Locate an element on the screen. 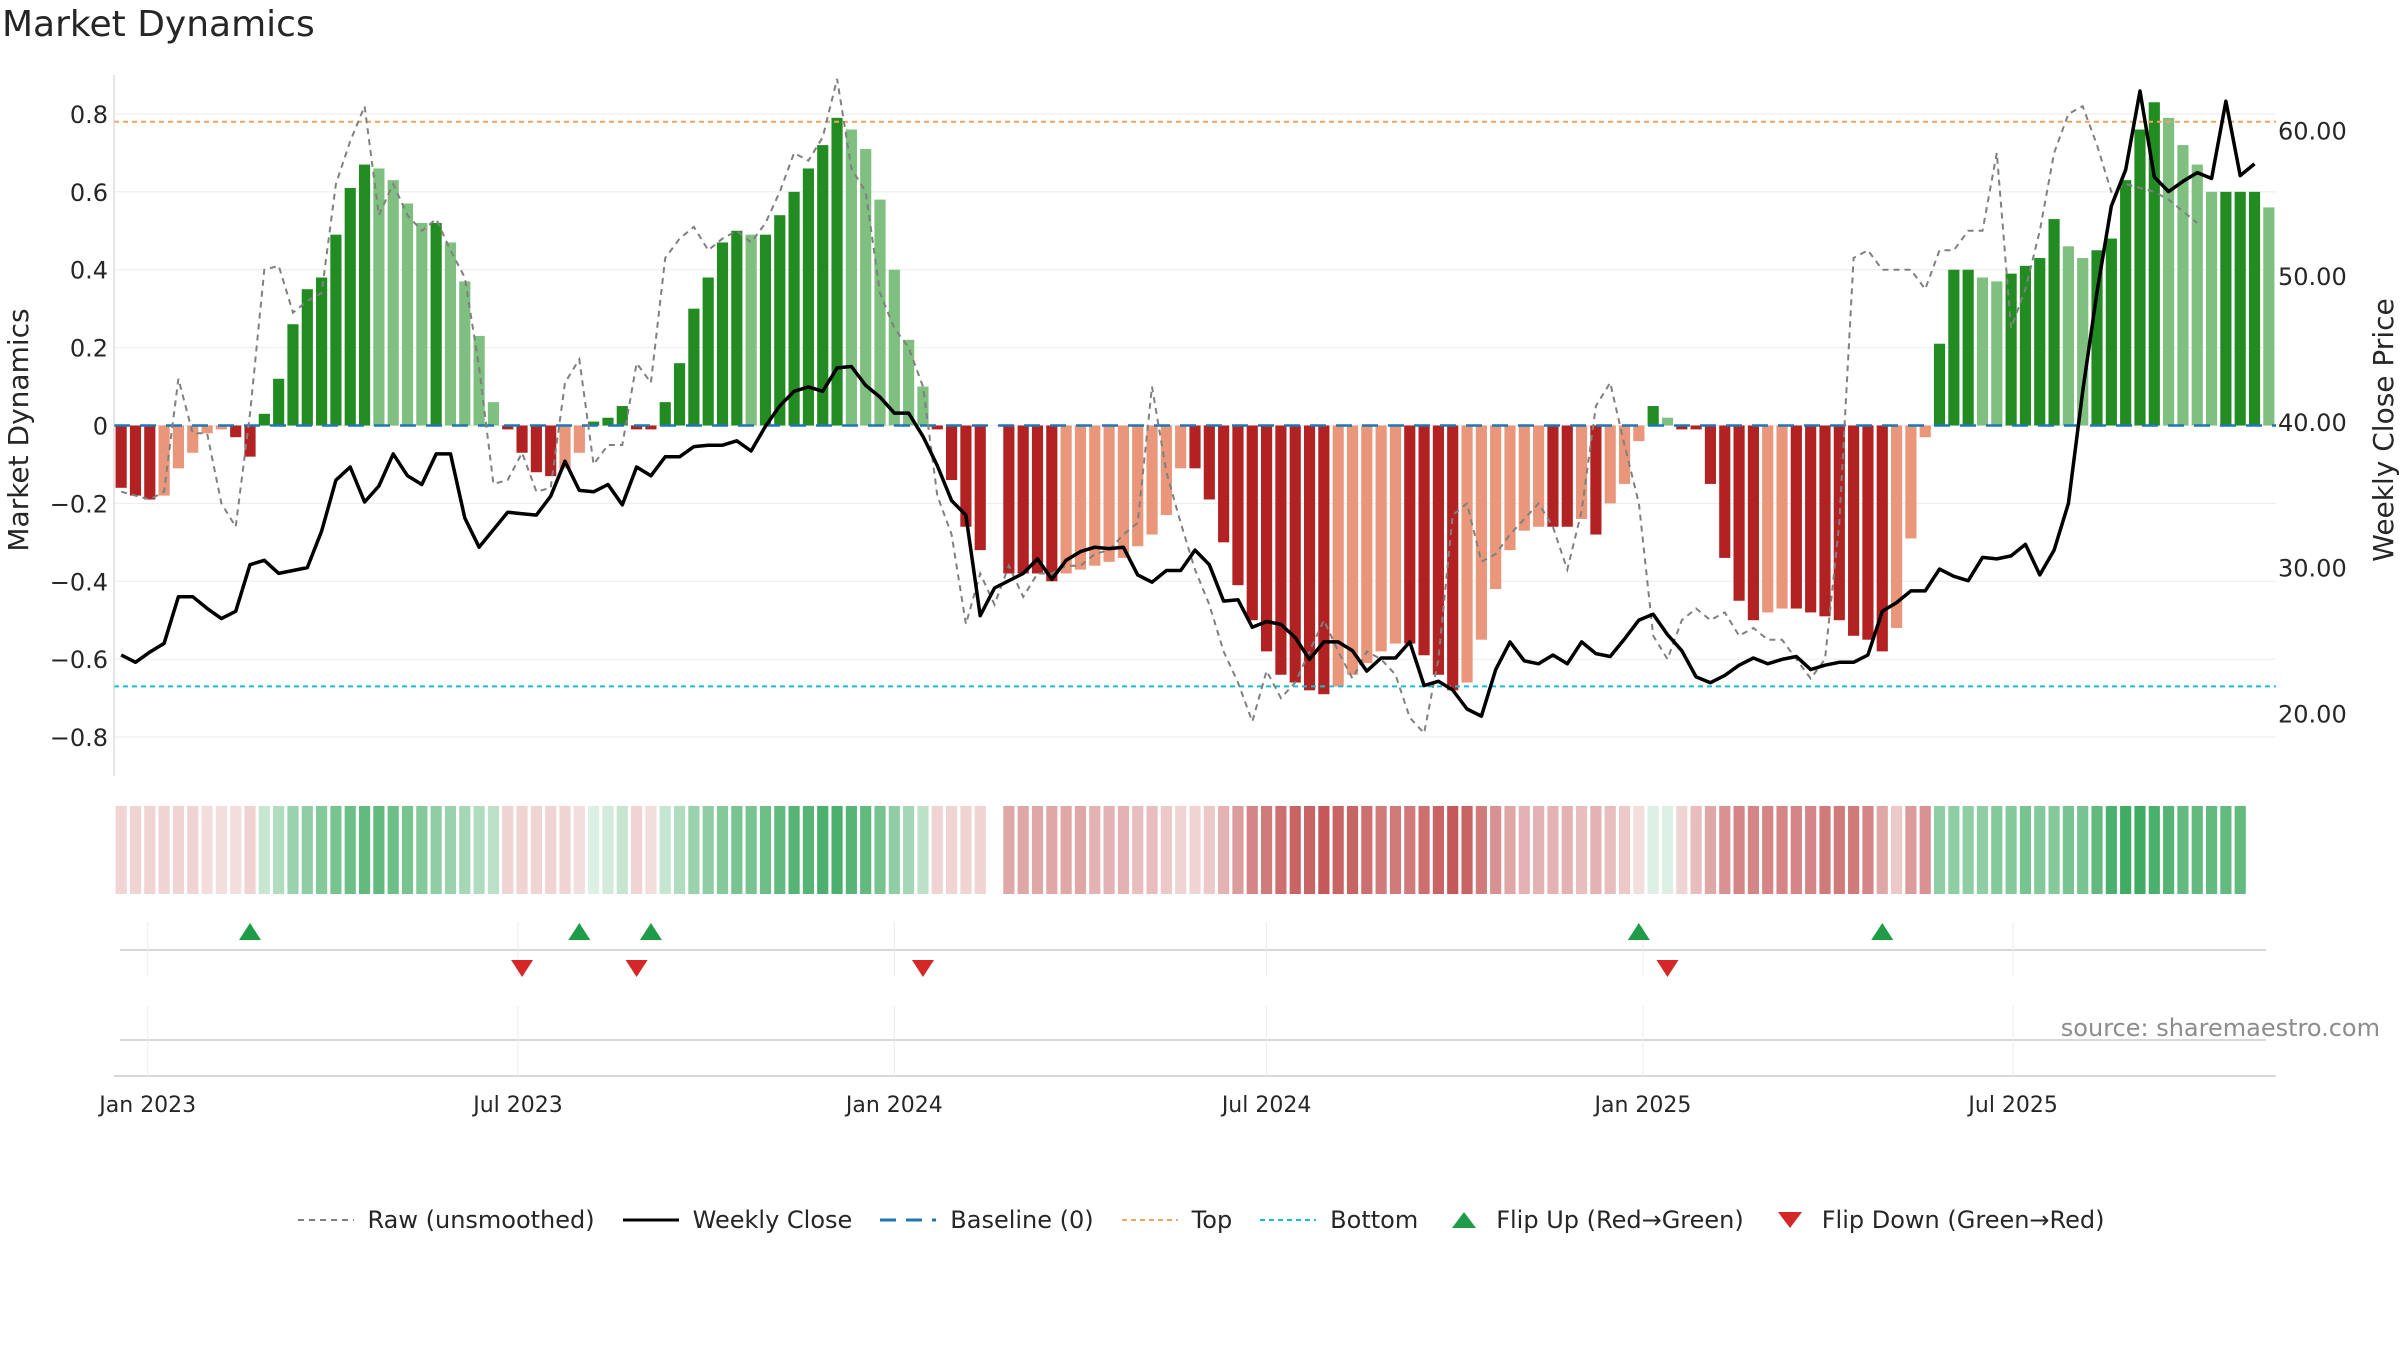  legend-item-flip-down: Flip Down (Green→Red) is located at coordinates (1937, 1220).